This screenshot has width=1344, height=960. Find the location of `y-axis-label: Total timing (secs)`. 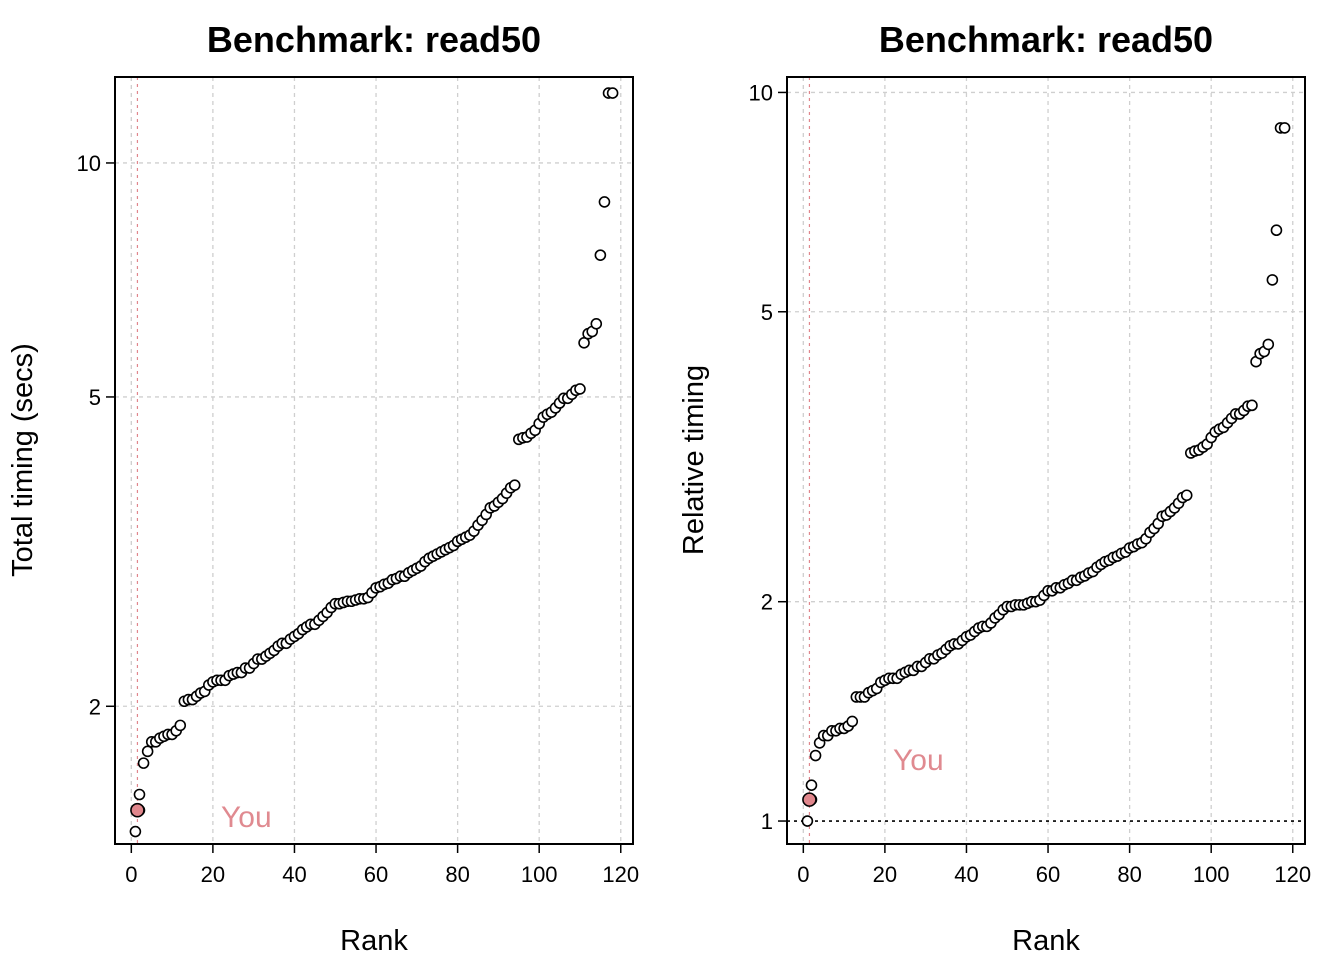

y-axis-label: Total timing (secs) is located at coordinates (23, 460).